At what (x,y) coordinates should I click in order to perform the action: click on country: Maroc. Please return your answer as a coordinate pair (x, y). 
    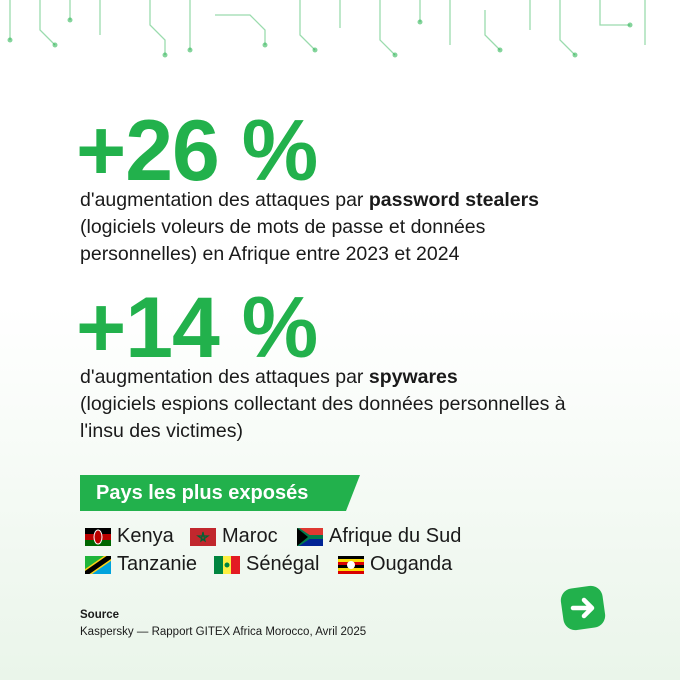
    Looking at the image, I should click on (234, 536).